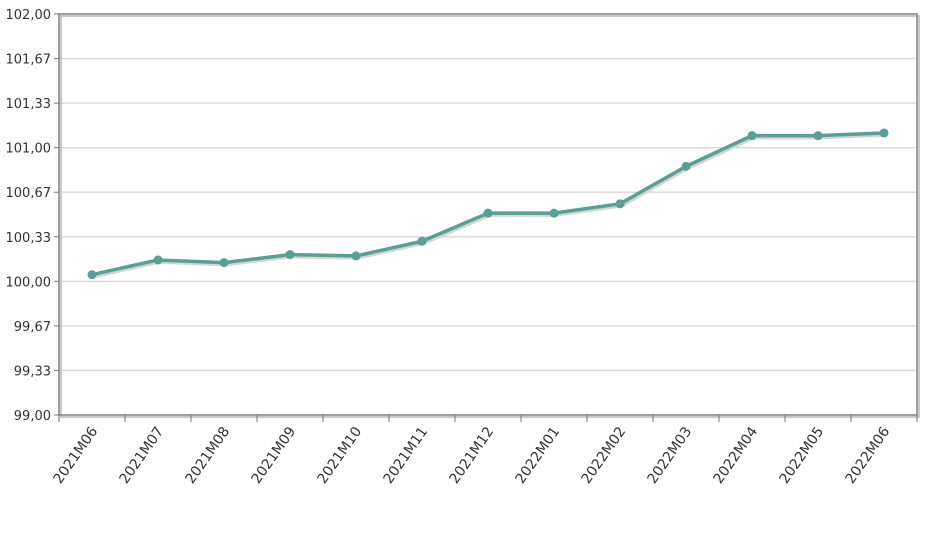  I want to click on y-tick-label: 99,67, so click(32, 327).